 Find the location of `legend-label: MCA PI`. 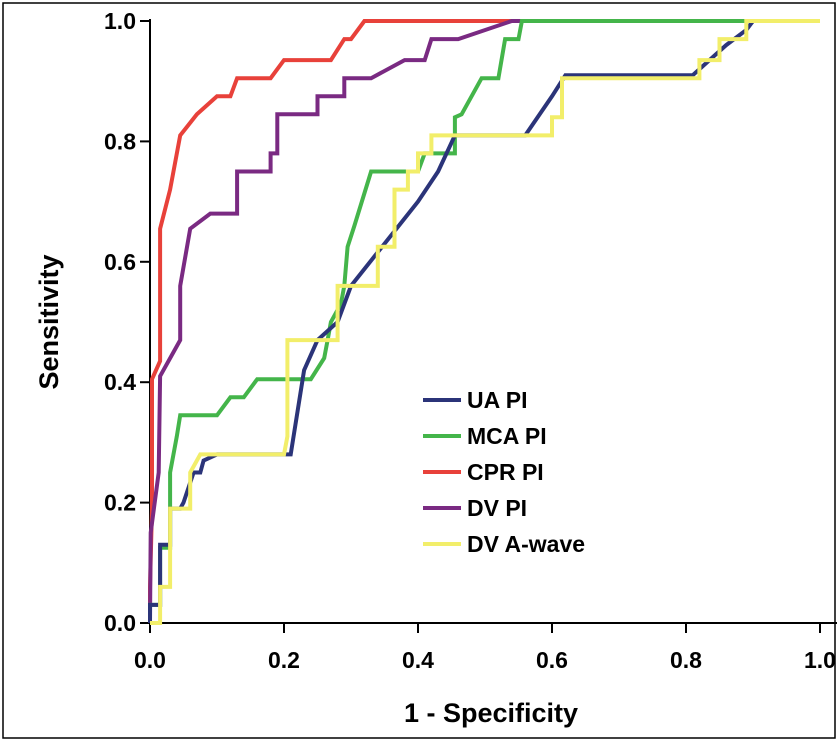

legend-label: MCA PI is located at coordinates (507, 436).